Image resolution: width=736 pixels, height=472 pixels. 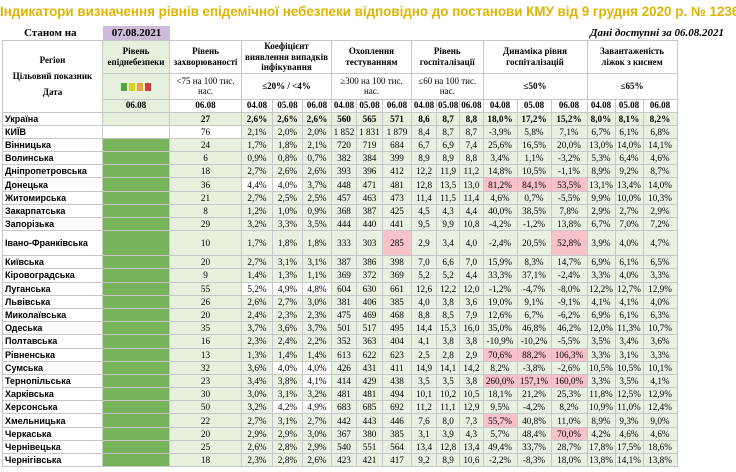 What do you see at coordinates (660, 328) in the screenshot?
I see `beds-value: 10,7%` at bounding box center [660, 328].